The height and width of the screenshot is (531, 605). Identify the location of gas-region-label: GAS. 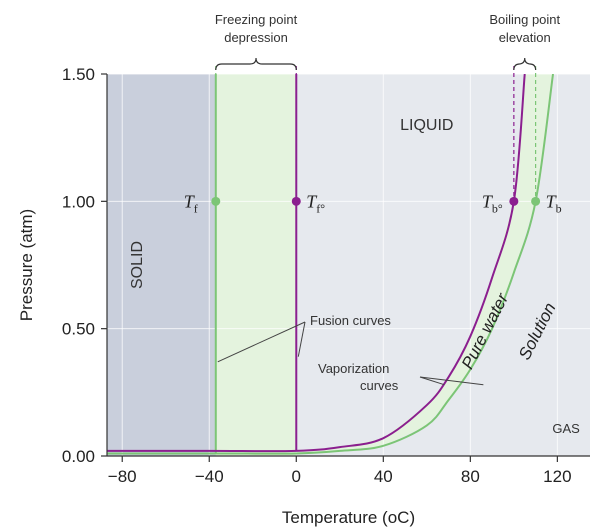
(566, 428).